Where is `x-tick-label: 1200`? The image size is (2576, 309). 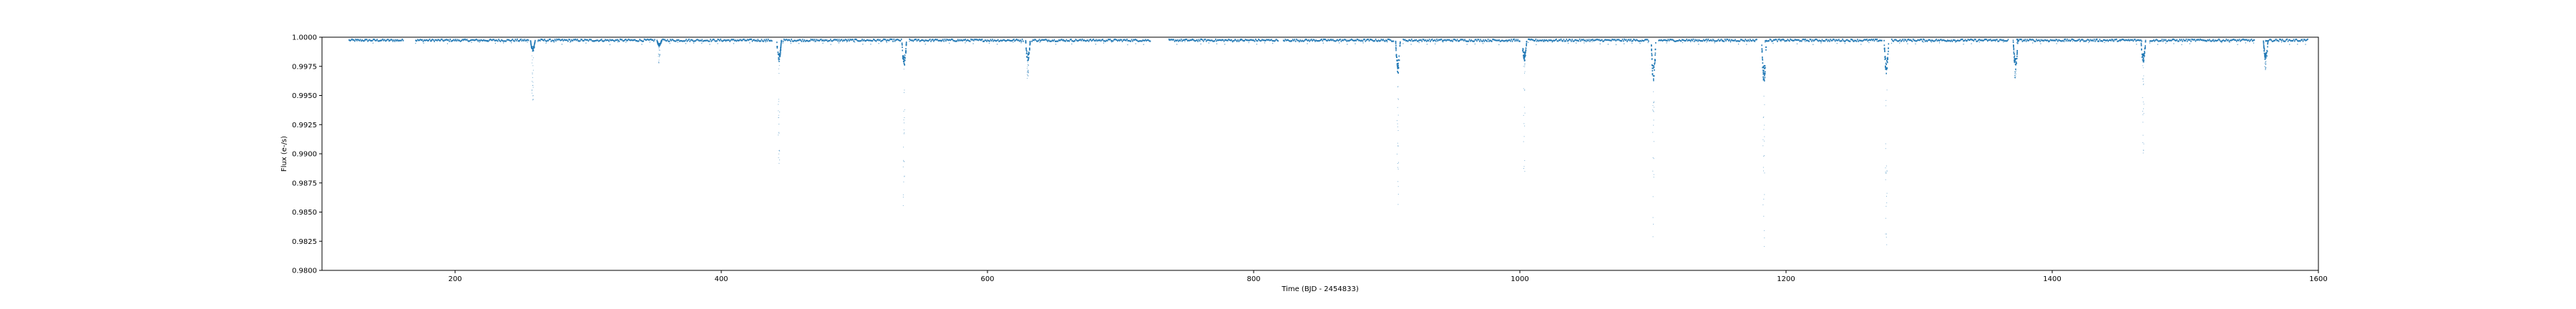
x-tick-label: 1200 is located at coordinates (1786, 279).